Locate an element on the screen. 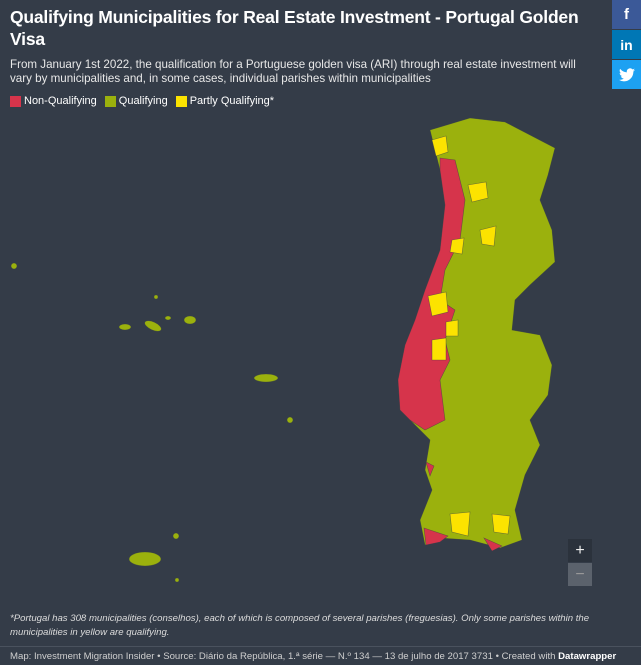 This screenshot has width=641, height=665. facebook-button: f is located at coordinates (626, 14).